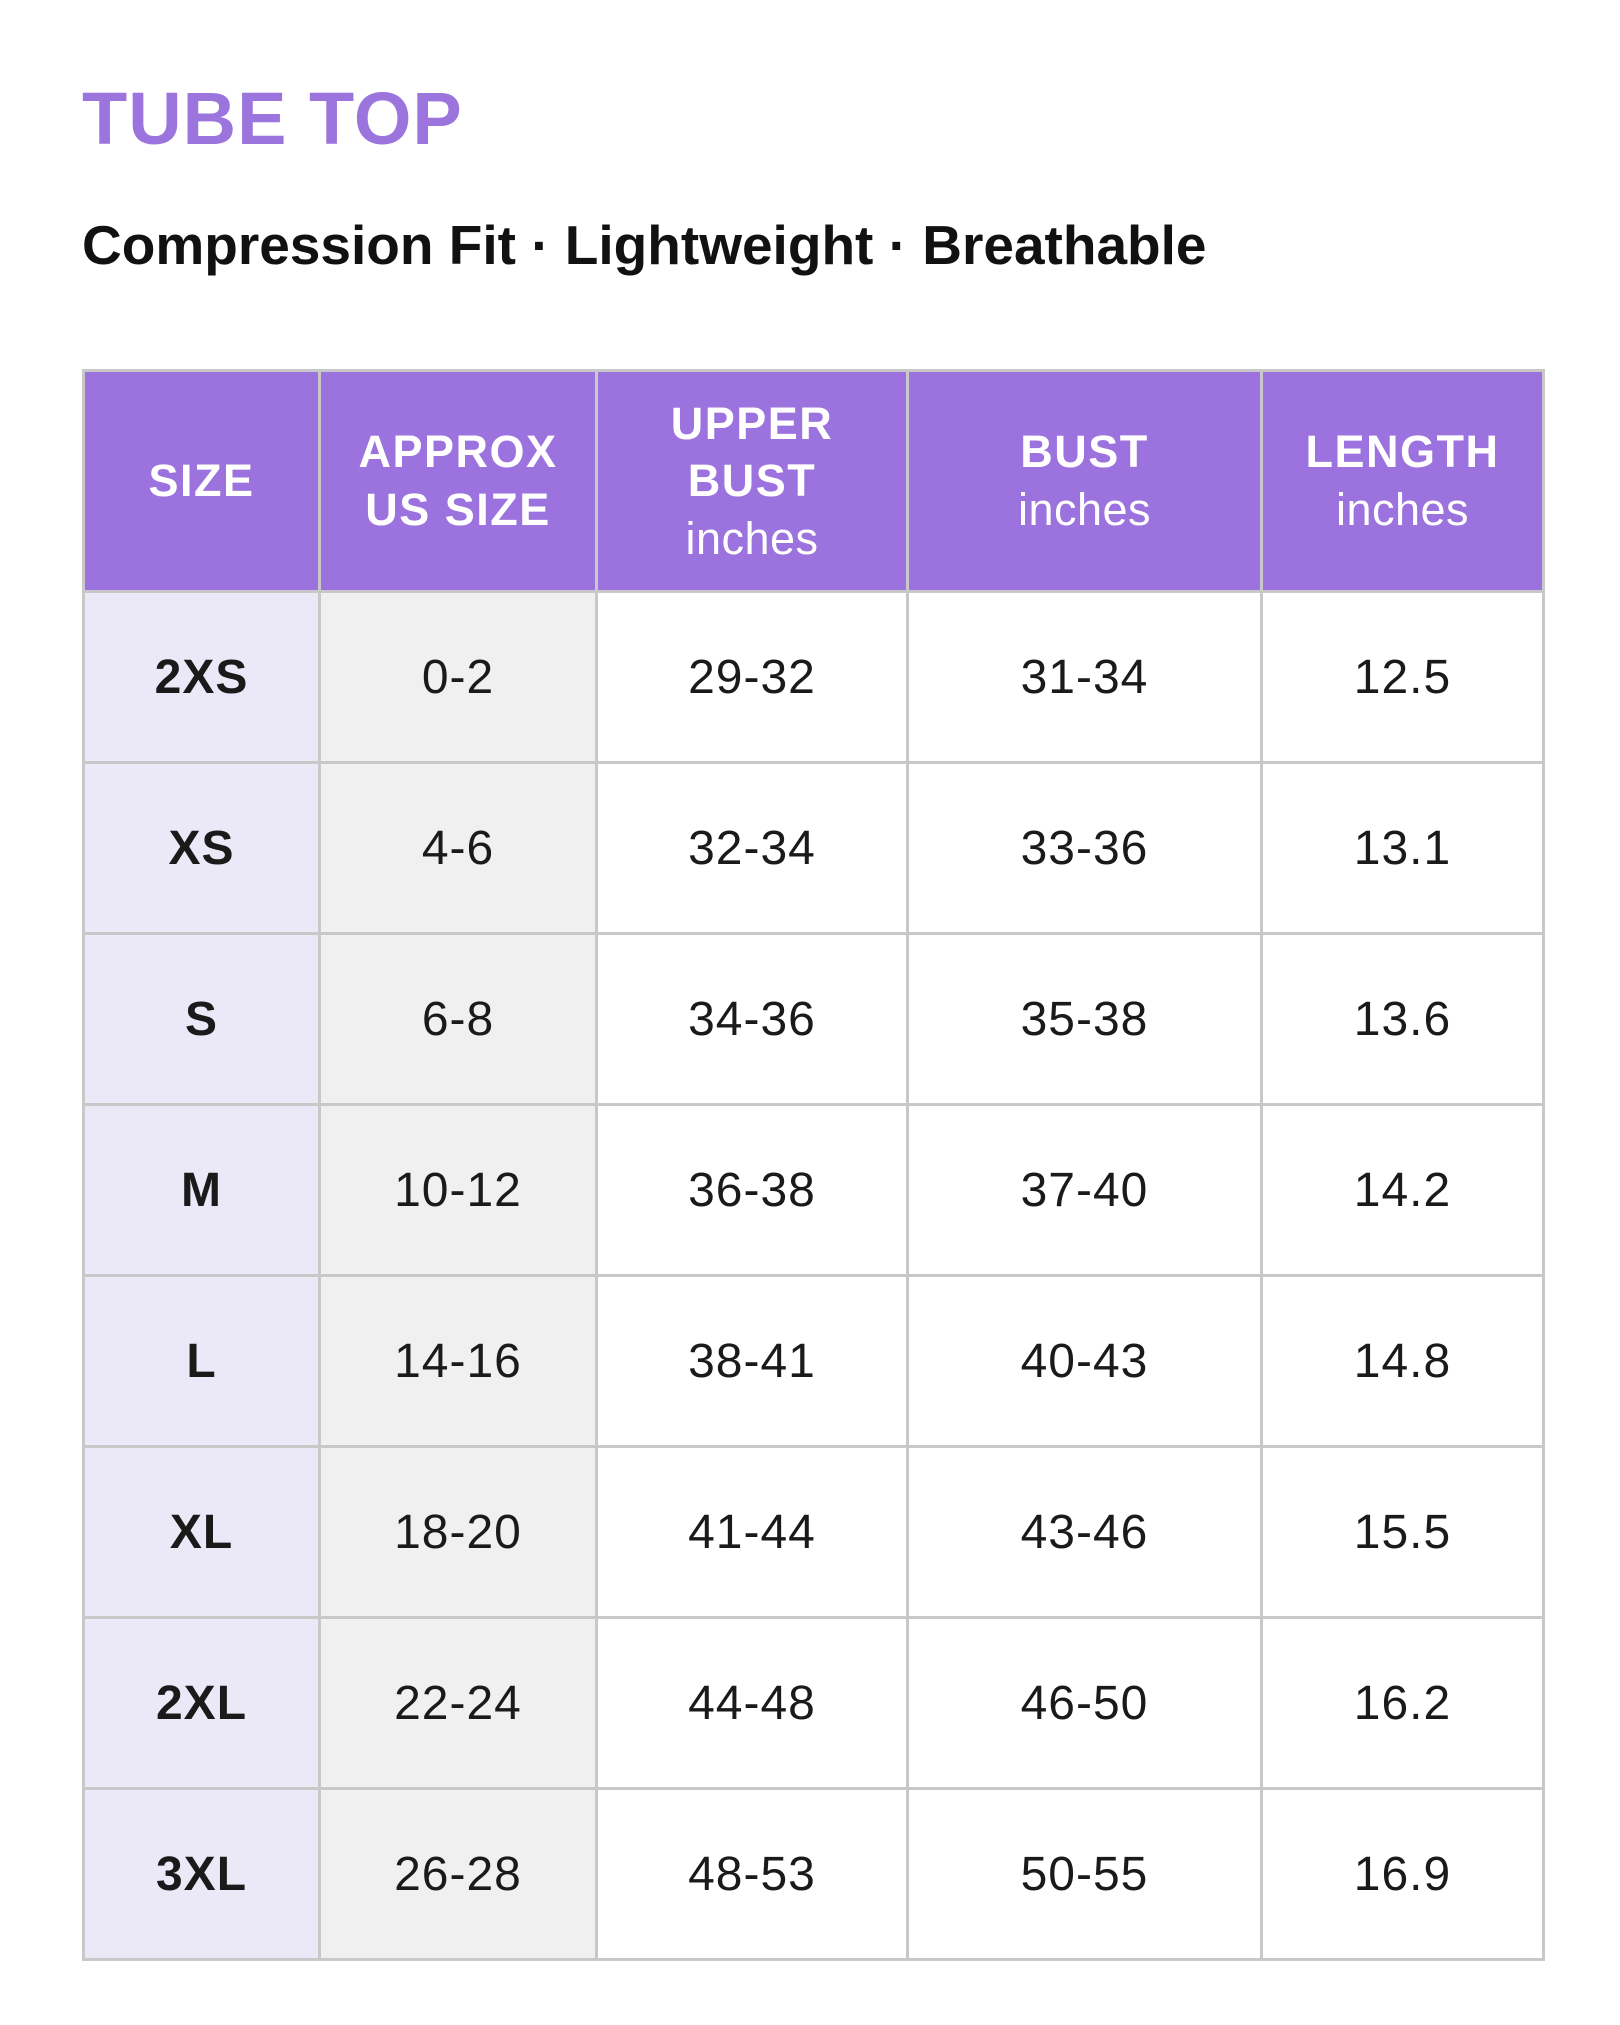  Describe the element at coordinates (1084, 481) in the screenshot. I see `column-header: BUST inches` at that location.